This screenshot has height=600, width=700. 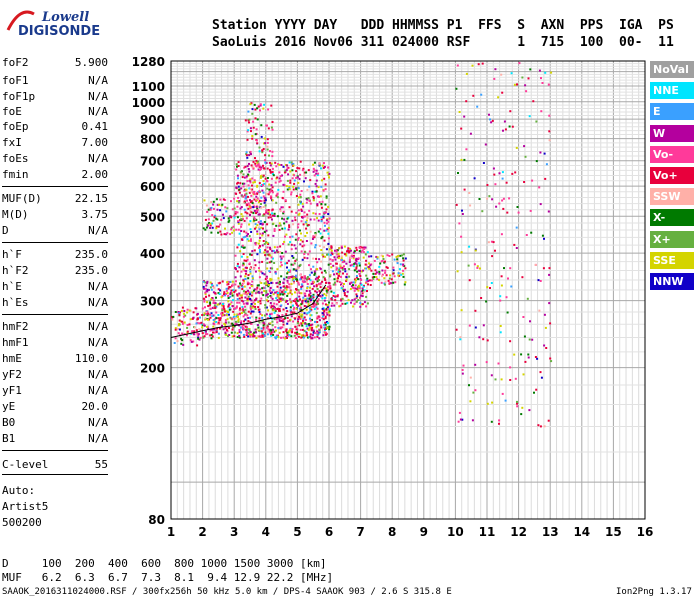 I want to click on param-name: D, so click(x=5, y=230).